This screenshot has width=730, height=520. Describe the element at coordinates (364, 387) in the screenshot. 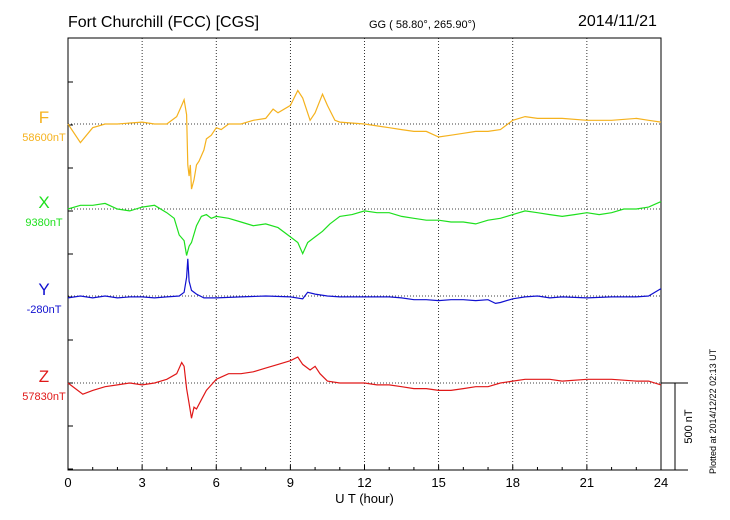

I see `series-line-z` at that location.